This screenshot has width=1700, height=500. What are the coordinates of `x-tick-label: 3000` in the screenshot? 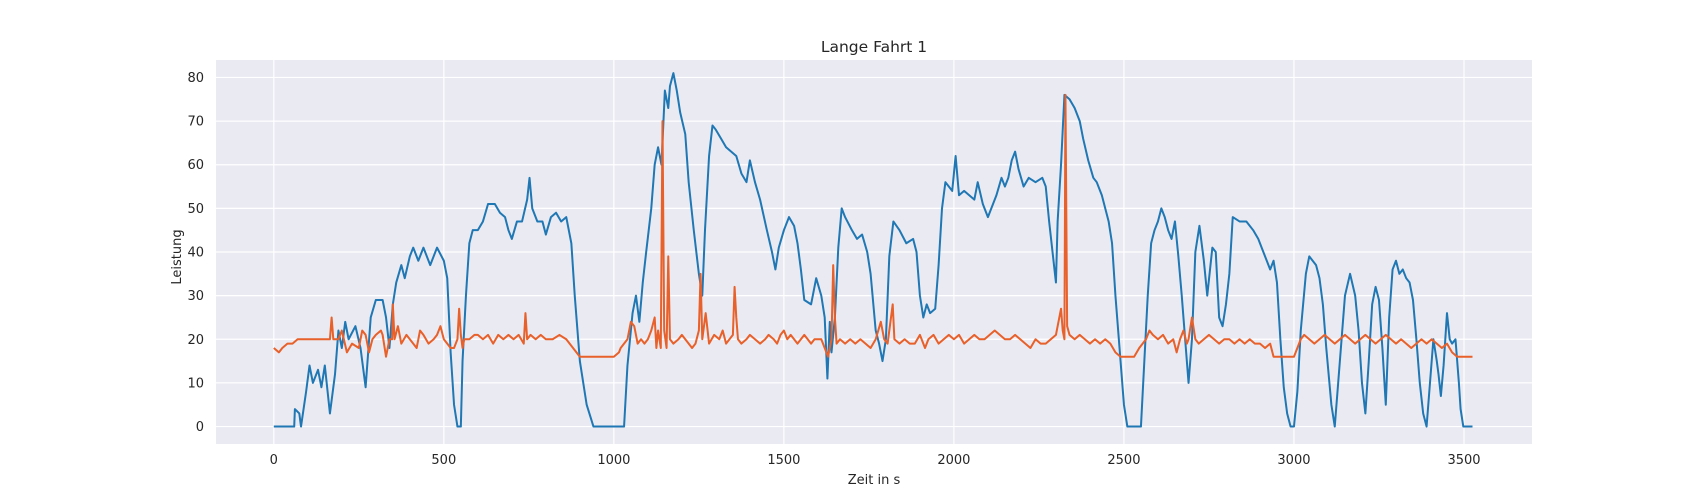 It's located at (1293, 460).